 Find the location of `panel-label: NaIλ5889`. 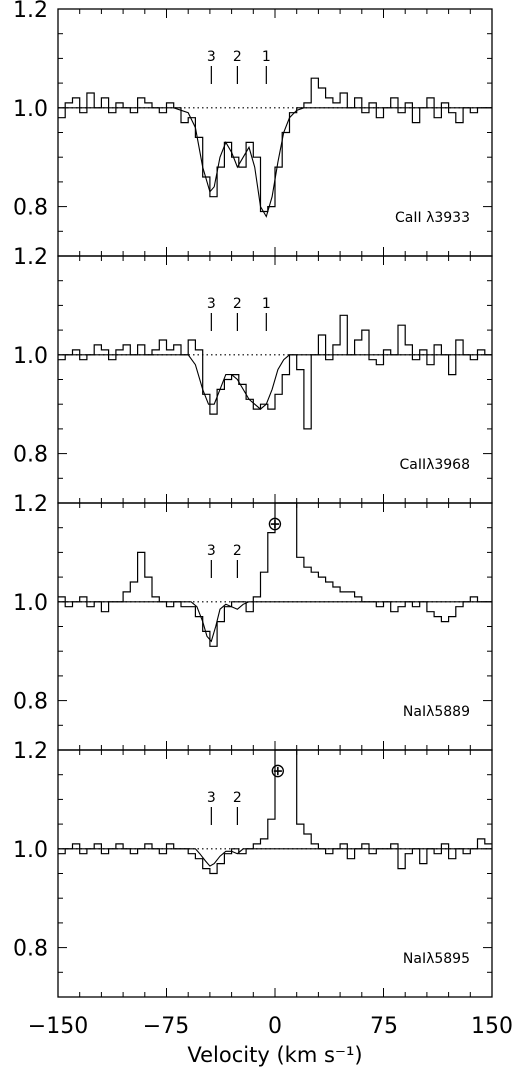

panel-label: NaIλ5889 is located at coordinates (436, 712).